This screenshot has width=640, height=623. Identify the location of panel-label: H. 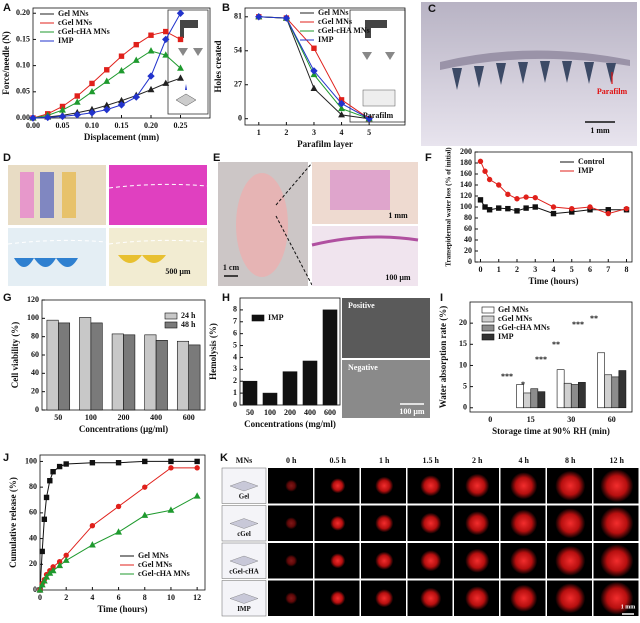
(226, 298).